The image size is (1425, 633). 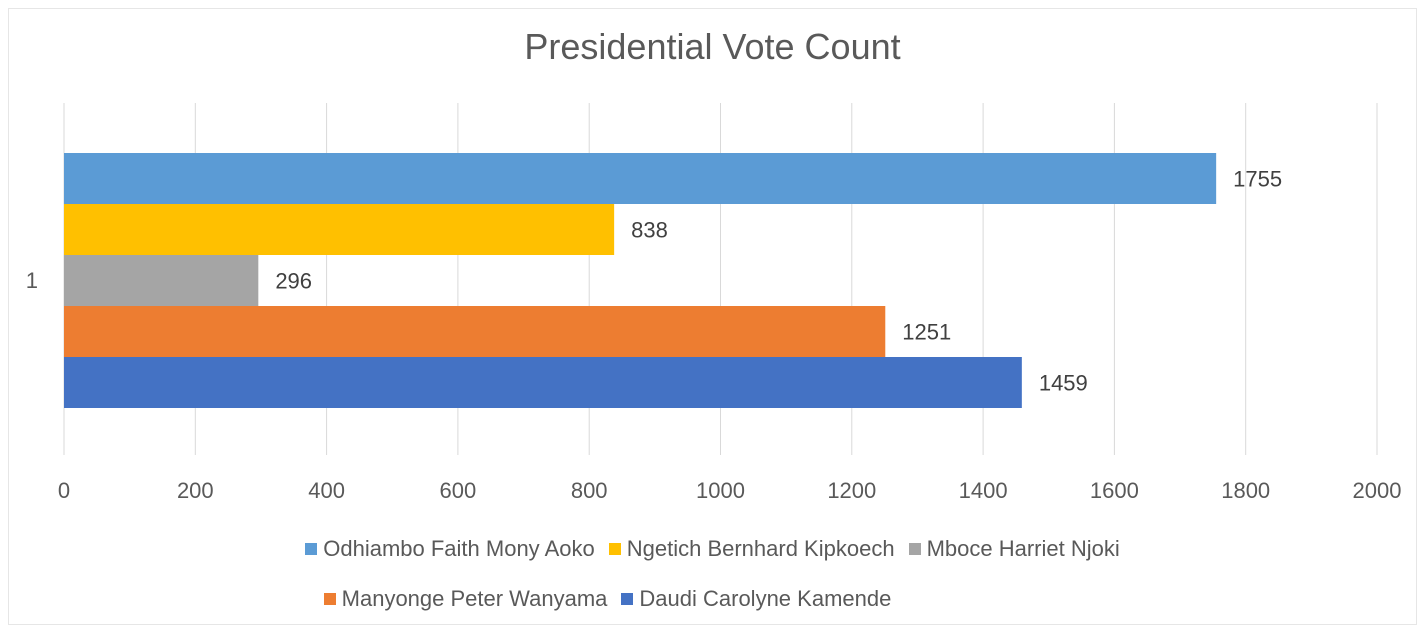 I want to click on legend-entry: Manyonge Peter Wanyama, so click(x=465, y=599).